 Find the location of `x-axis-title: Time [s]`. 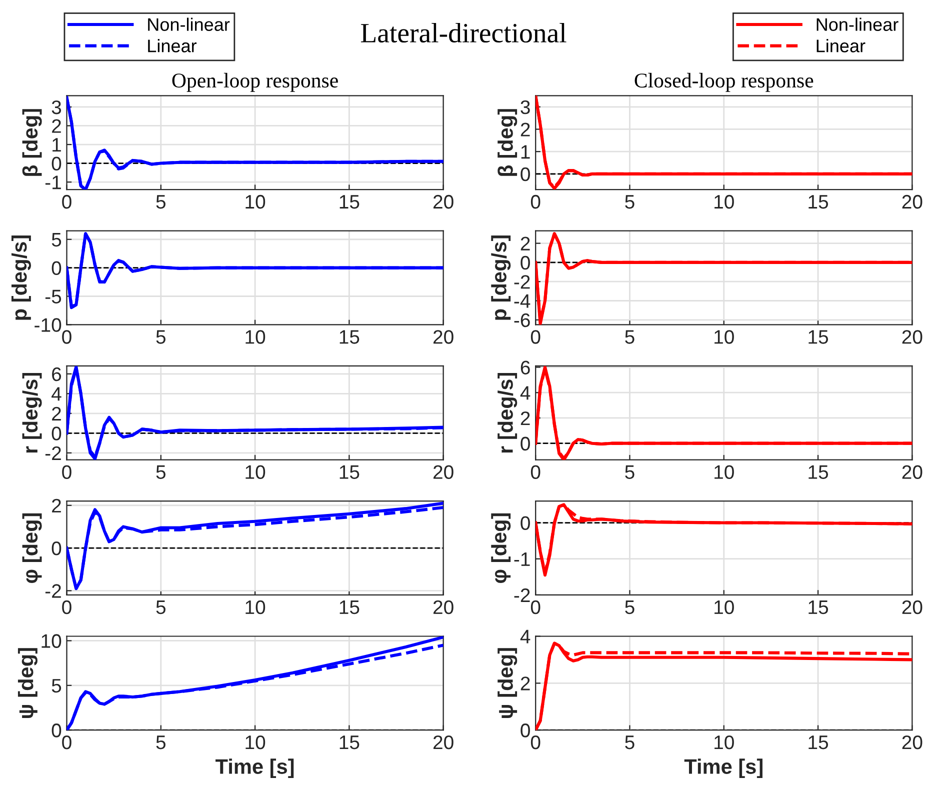

x-axis-title: Time [s] is located at coordinates (255, 768).